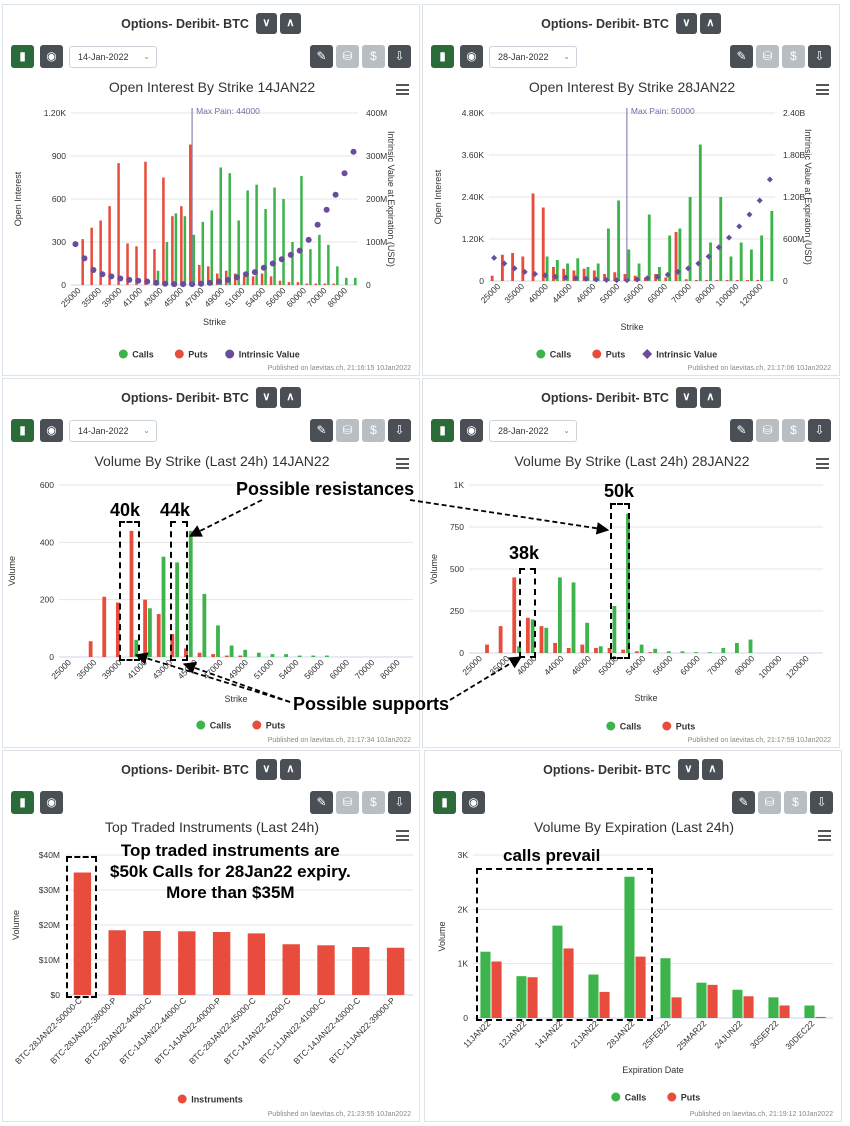 This screenshot has width=850, height=1126. What do you see at coordinates (767, 56) in the screenshot?
I see `coins-button: ⛁` at bounding box center [767, 56].